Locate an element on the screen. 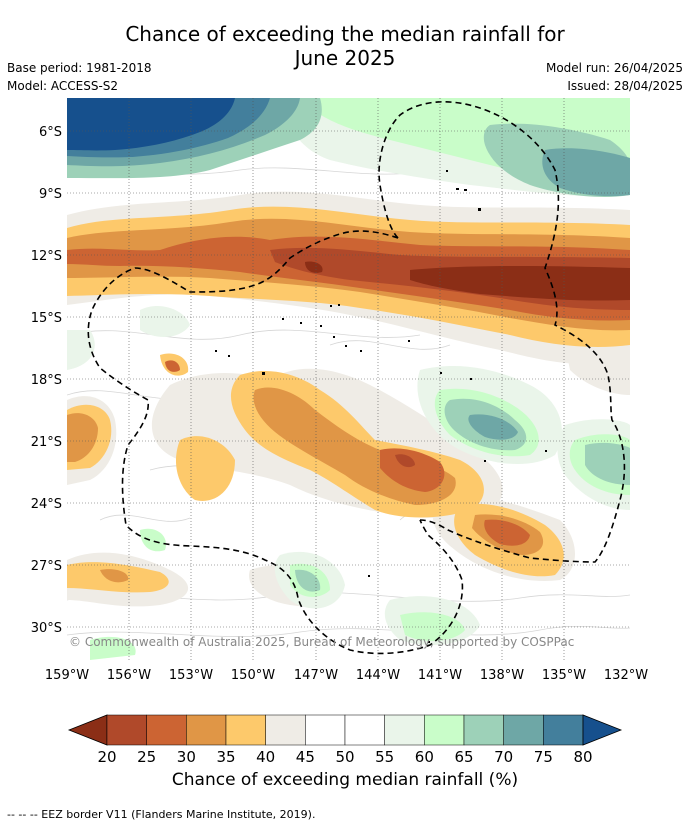 Image resolution: width=690 pixels, height=827 pixels. colorbar-tick-label: 20 is located at coordinates (106, 757).